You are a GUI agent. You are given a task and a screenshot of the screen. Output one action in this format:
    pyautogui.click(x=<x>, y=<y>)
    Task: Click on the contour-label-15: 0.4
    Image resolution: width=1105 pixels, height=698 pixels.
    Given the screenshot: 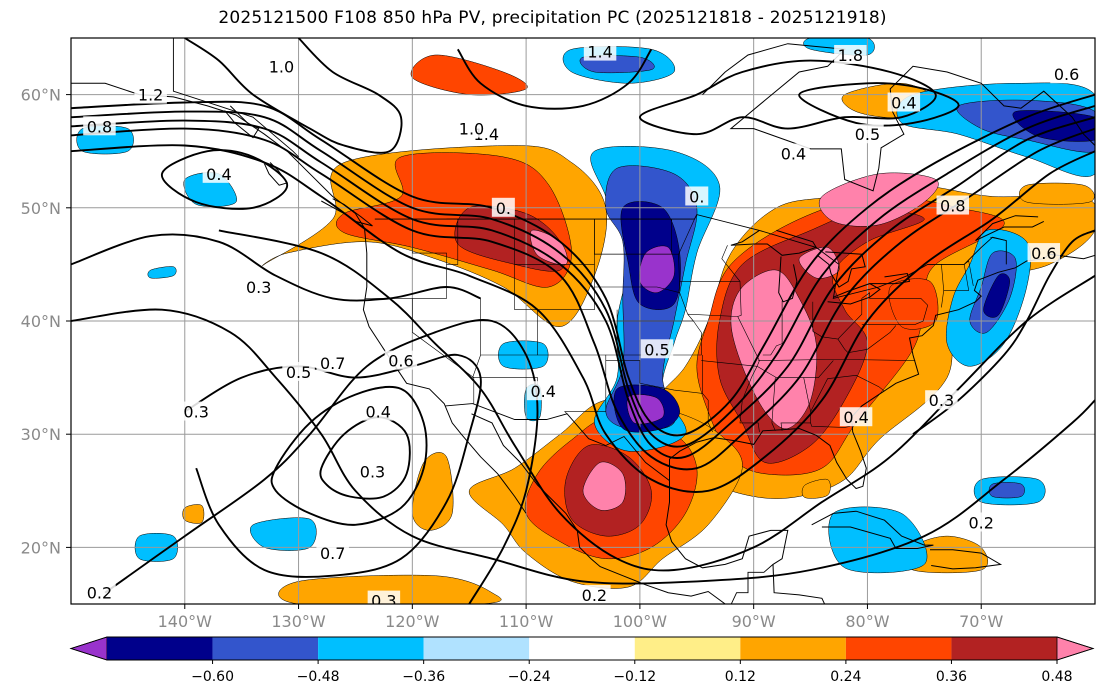 What is the action you would take?
    pyautogui.click(x=377, y=412)
    